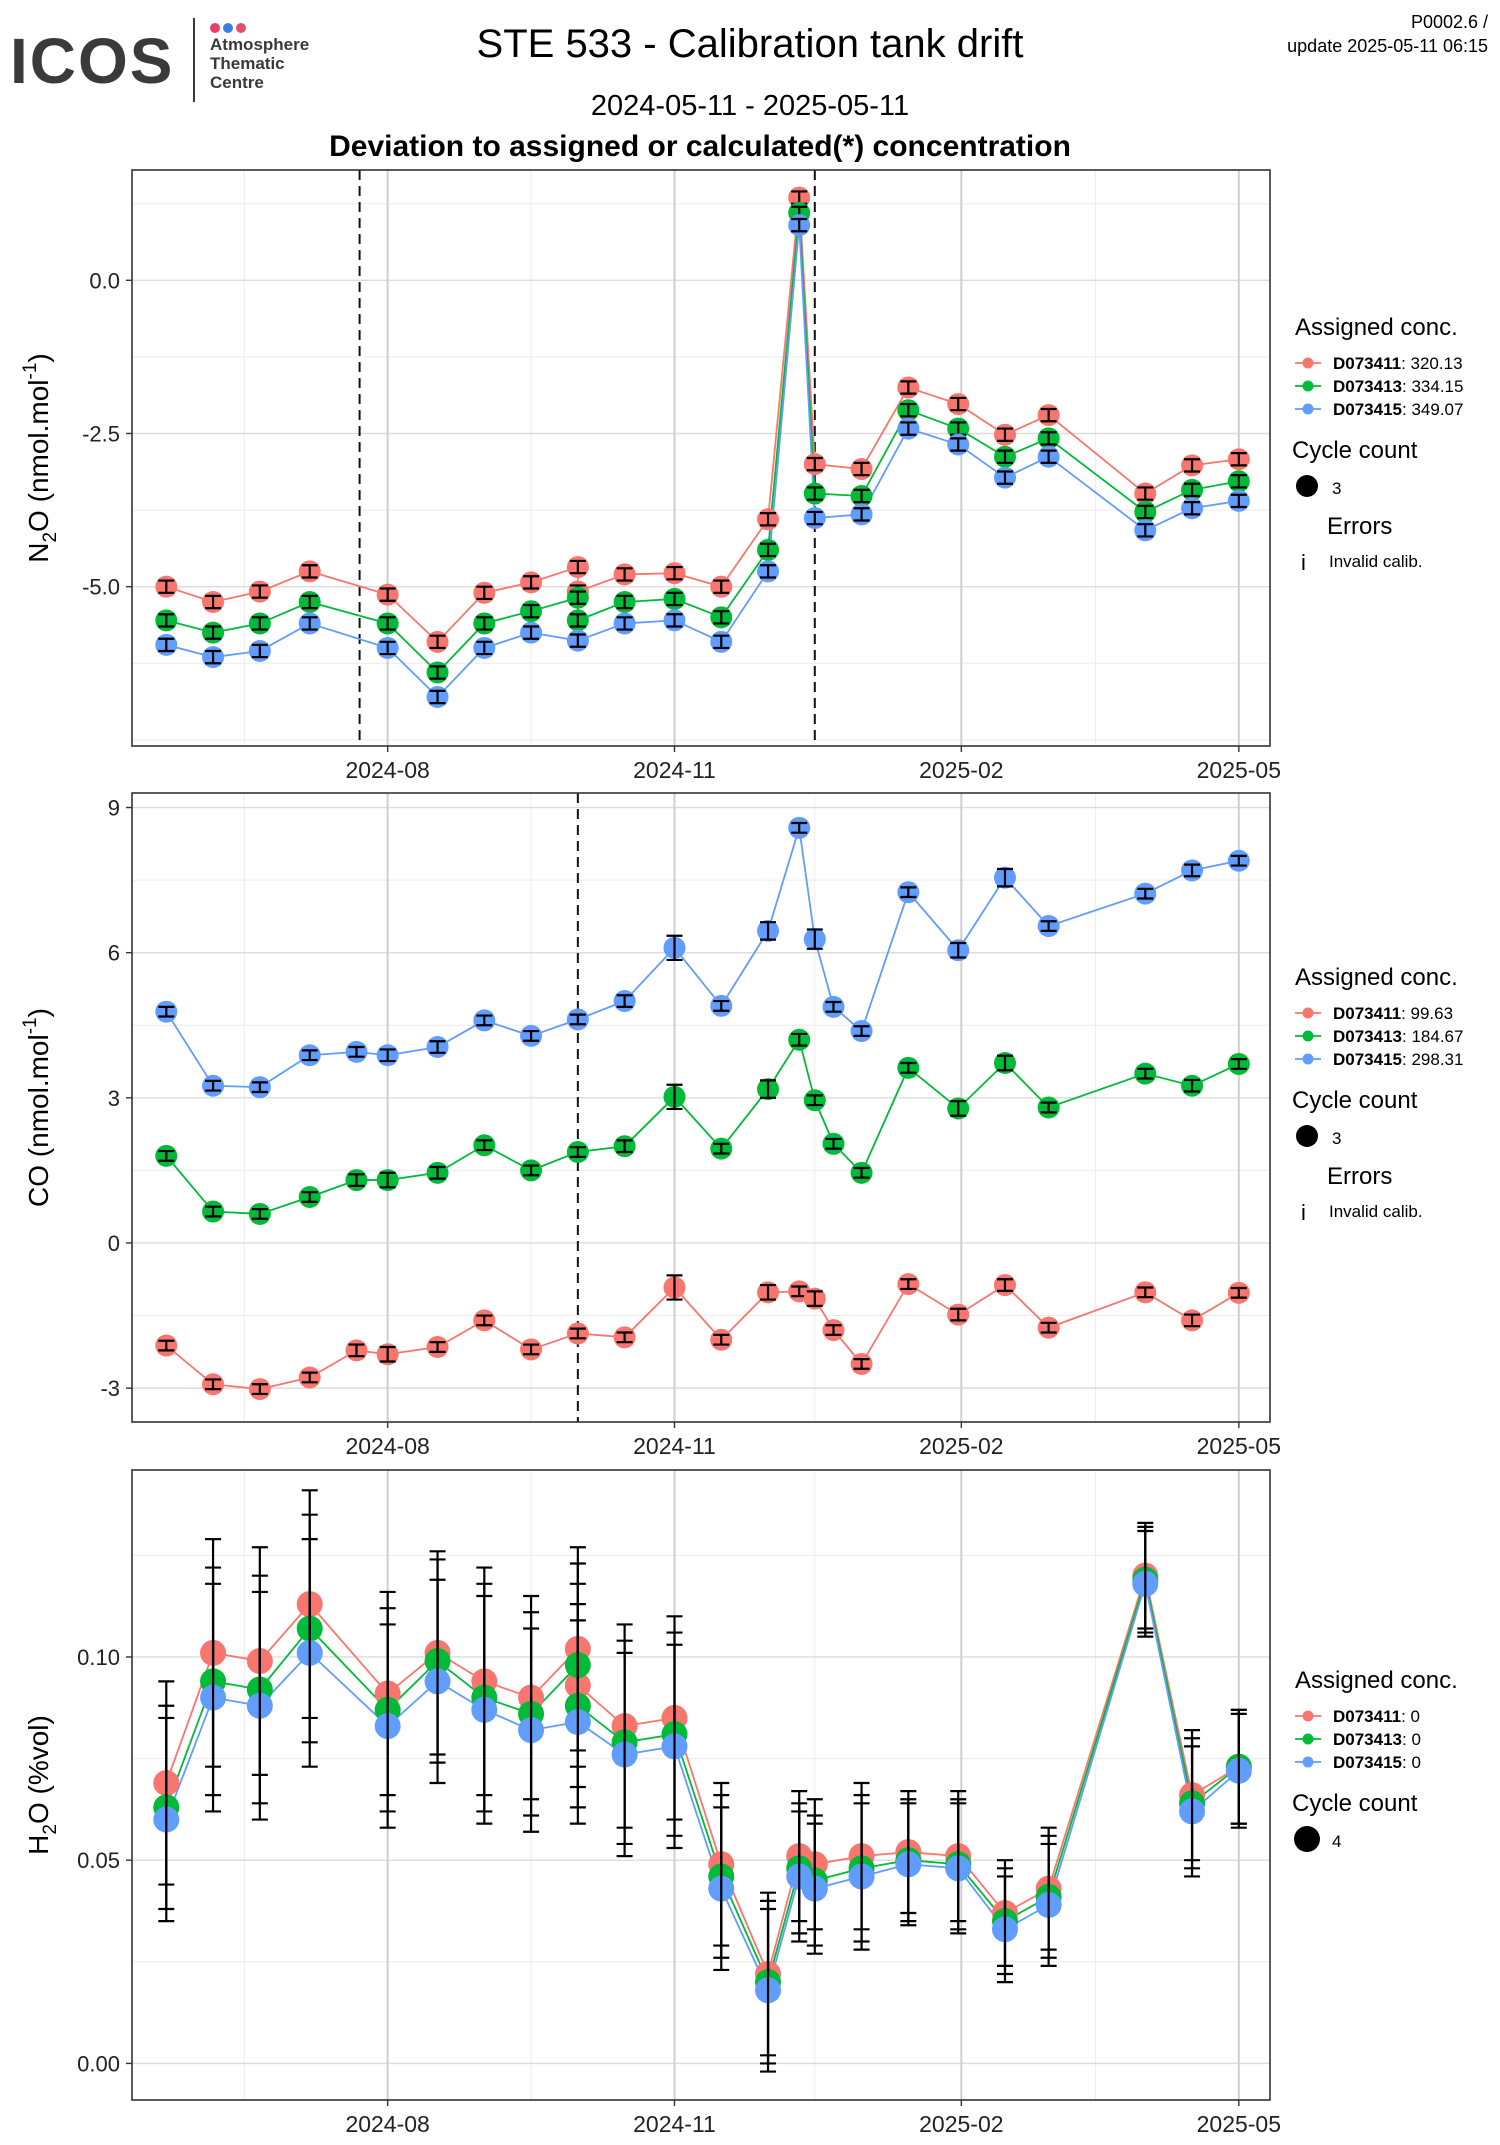  I want to click on update-timestamp: update 2025-05-11 06:15, so click(1387, 46).